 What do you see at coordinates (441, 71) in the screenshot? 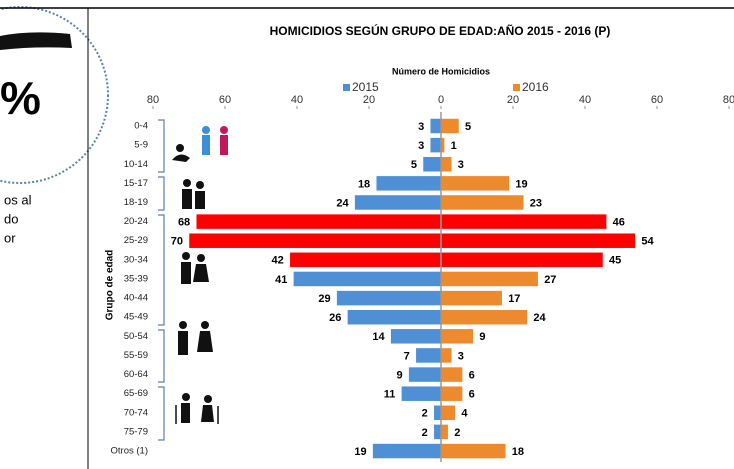
I see `subtitle: Número de Homicidios` at bounding box center [441, 71].